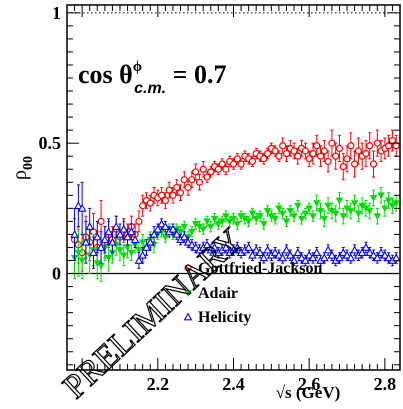  What do you see at coordinates (188, 316) in the screenshot?
I see `legend-marker` at bounding box center [188, 316].